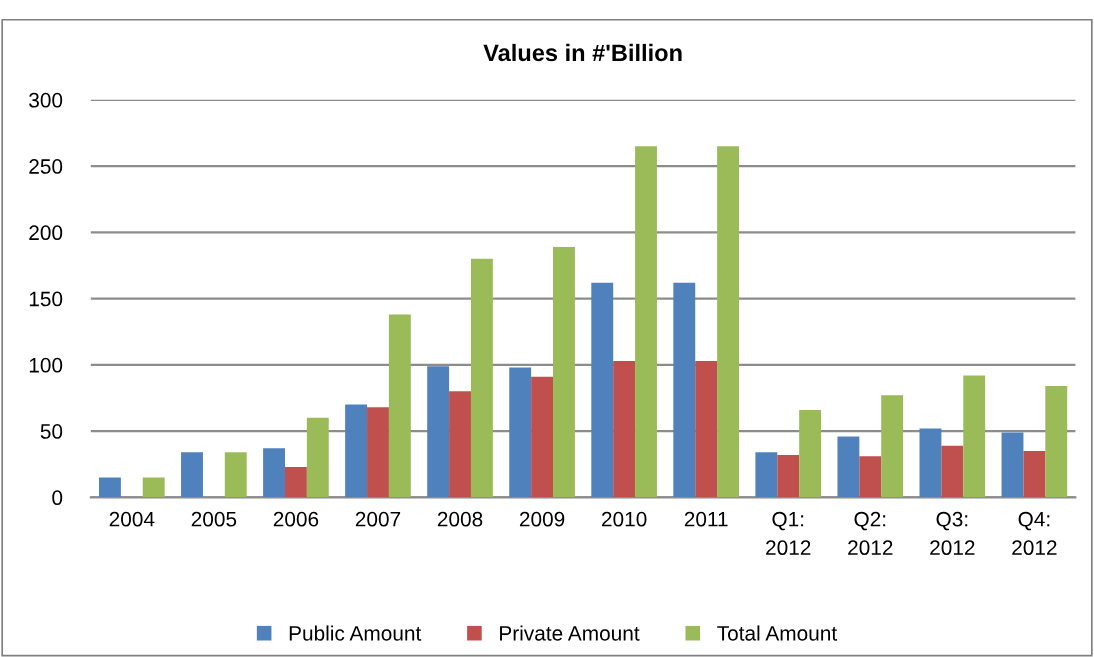 The height and width of the screenshot is (657, 1094). Describe the element at coordinates (51, 431) in the screenshot. I see `y-tick-label: 50` at that location.